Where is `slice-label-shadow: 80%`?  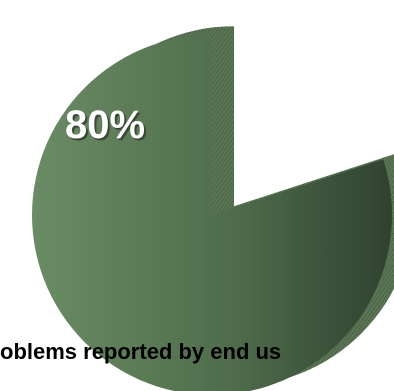 slice-label-shadow: 80% is located at coordinates (107, 127).